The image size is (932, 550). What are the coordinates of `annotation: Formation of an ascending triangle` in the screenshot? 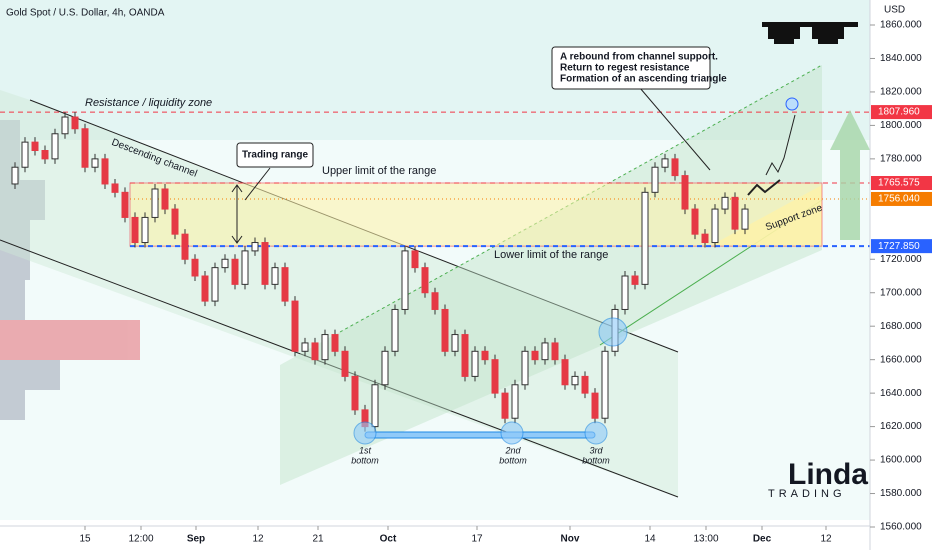 It's located at (643, 79).